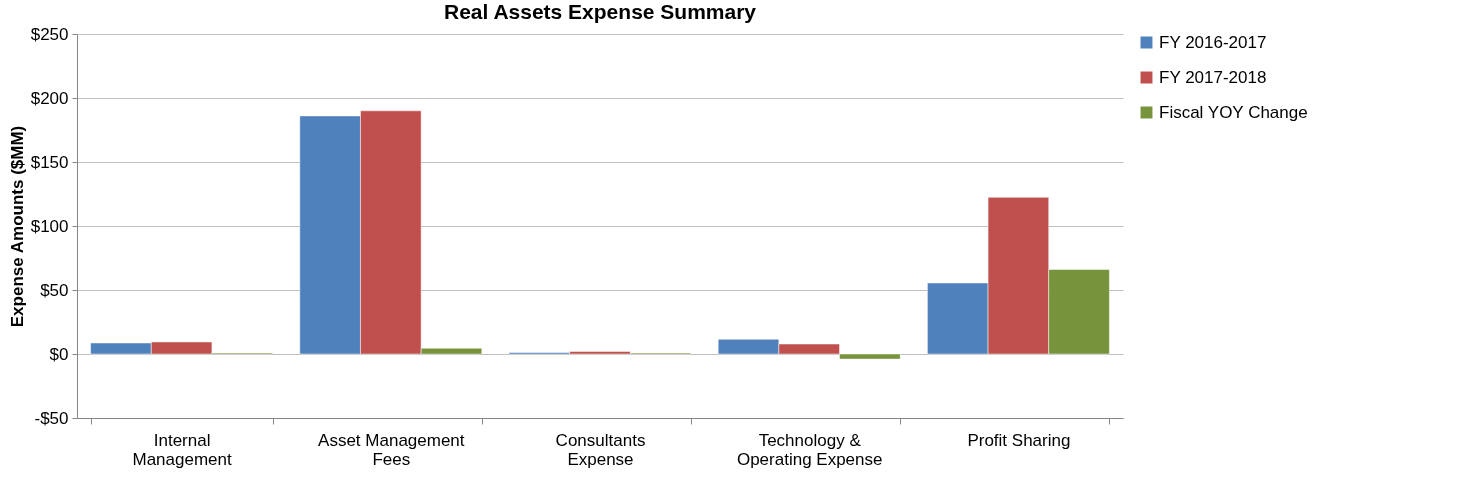  I want to click on y-tick-label: $200, so click(49, 98).